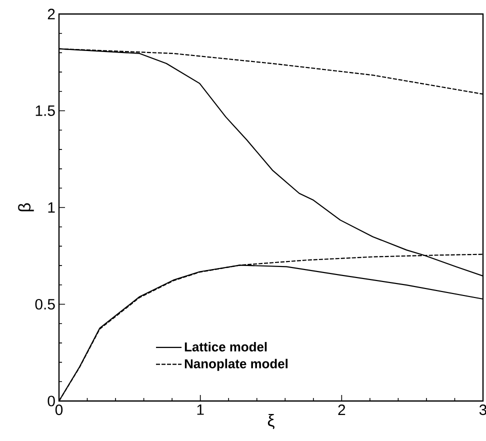 The height and width of the screenshot is (441, 486). I want to click on y-tick-label: 1.5, so click(45, 111).